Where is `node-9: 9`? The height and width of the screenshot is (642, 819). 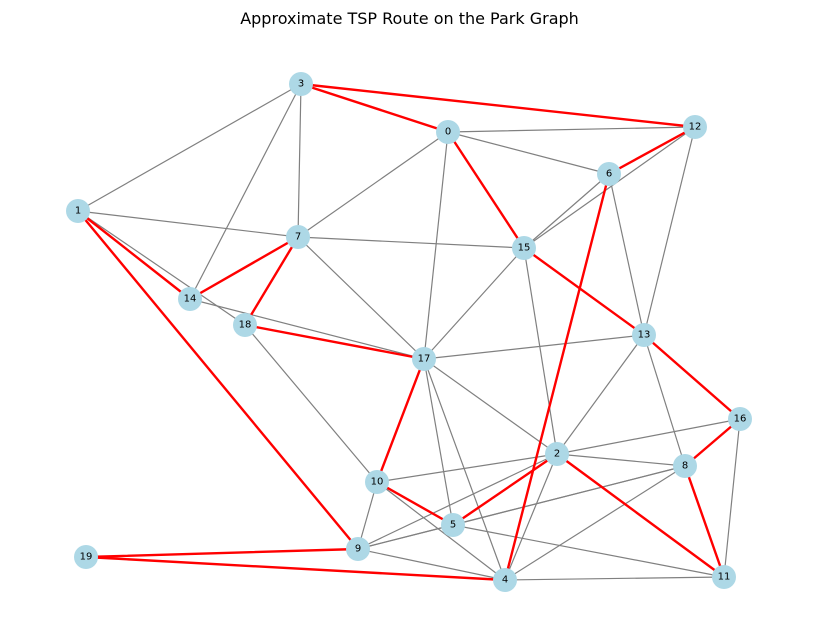
node-9: 9 is located at coordinates (358, 549).